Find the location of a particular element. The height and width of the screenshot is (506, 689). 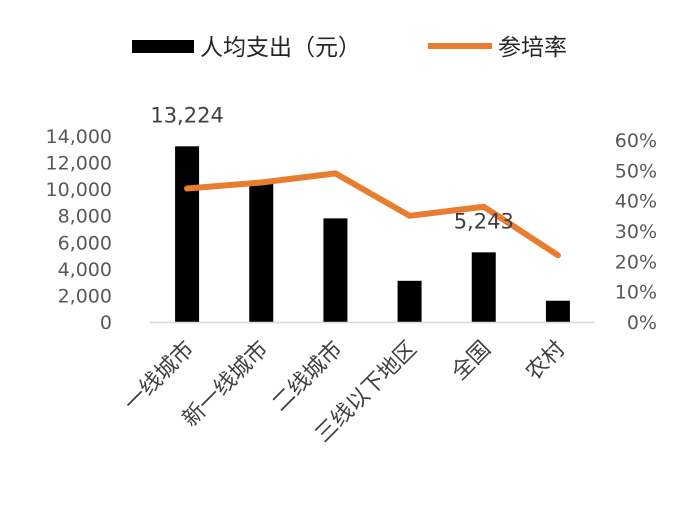

y-left-tick-3: 6,000 is located at coordinates (85, 243).